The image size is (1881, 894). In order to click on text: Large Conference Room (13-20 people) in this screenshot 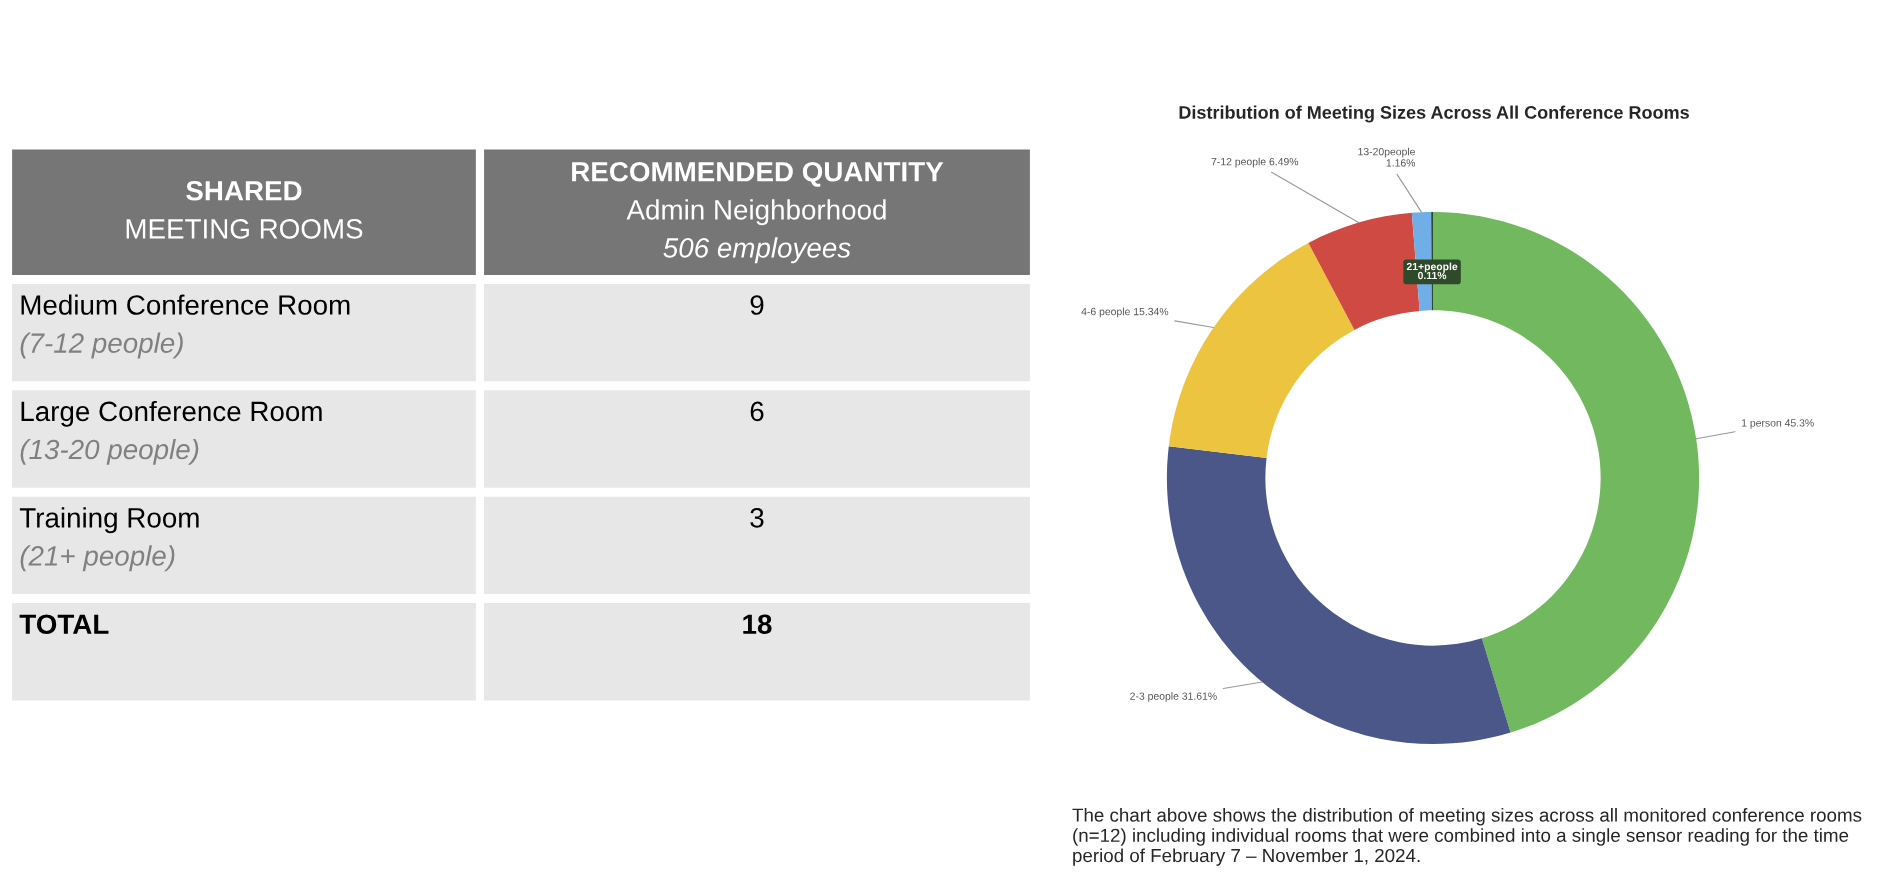, I will do `click(171, 432)`.